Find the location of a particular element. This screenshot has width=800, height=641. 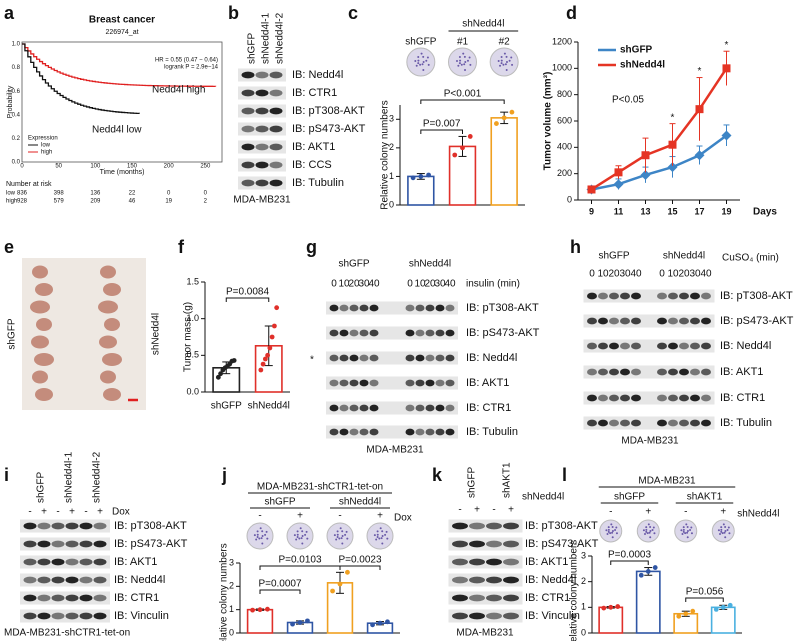

time-label: 30 is located at coordinates (440, 284).